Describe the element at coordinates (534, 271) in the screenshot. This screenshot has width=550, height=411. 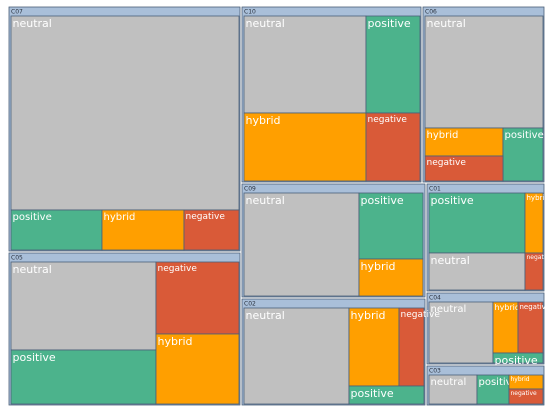
I see `cell-c01-negative` at that location.